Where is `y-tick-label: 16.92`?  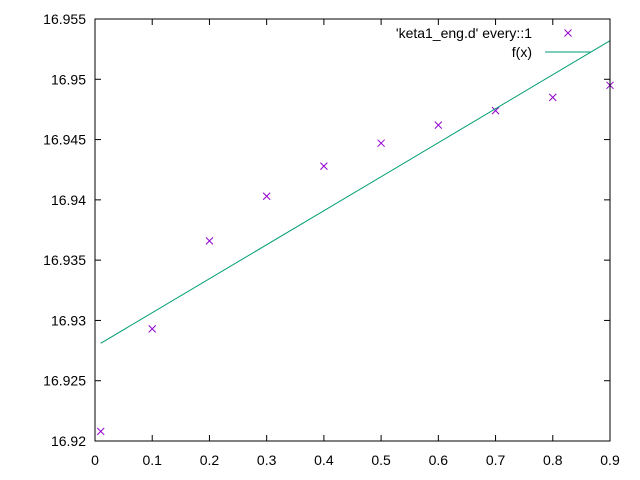 y-tick-label: 16.92 is located at coordinates (68, 441).